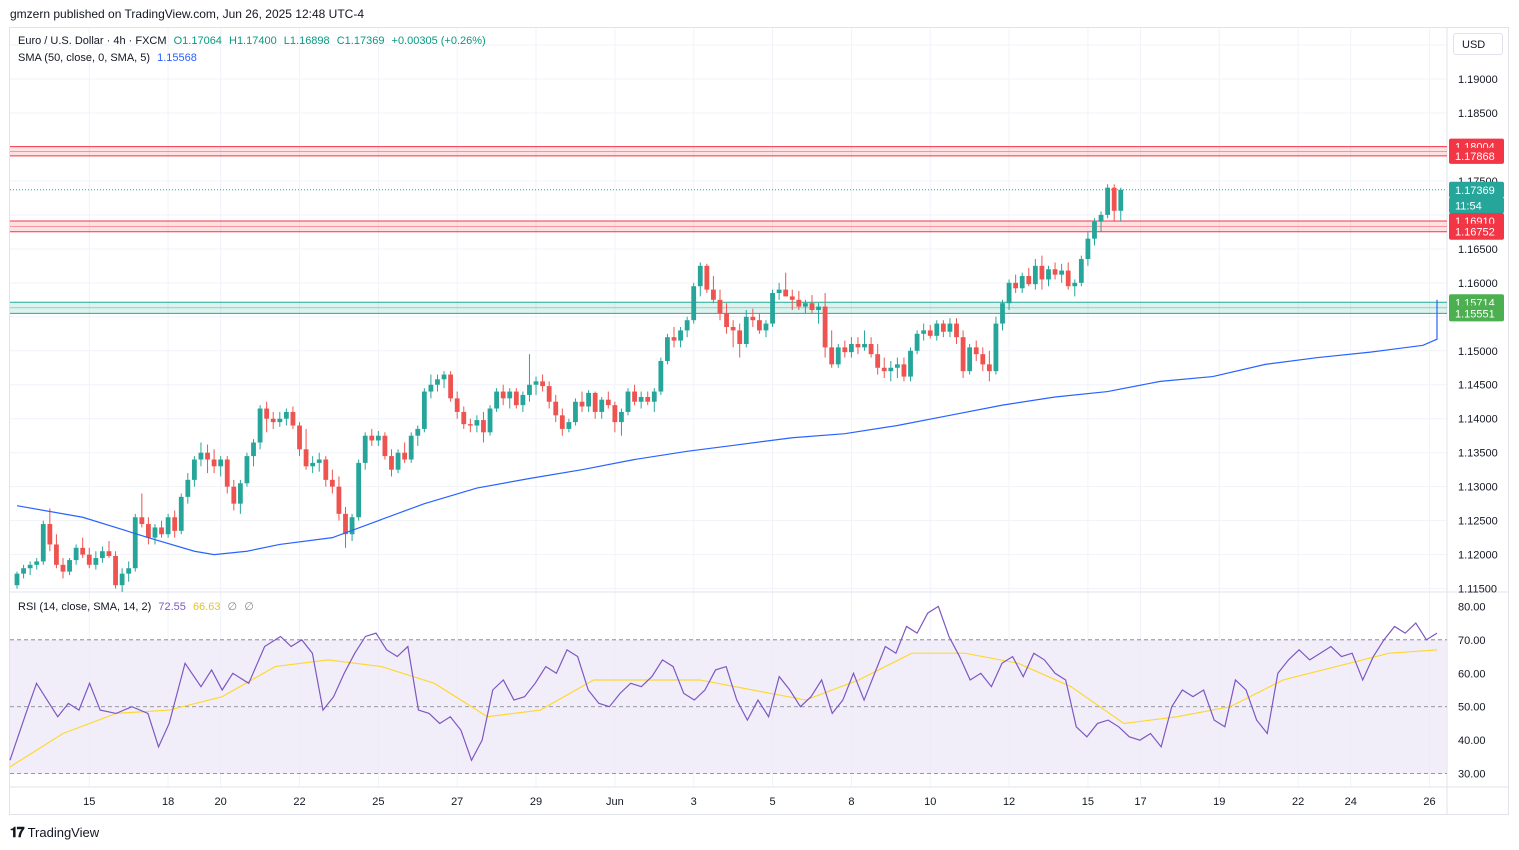 Image resolution: width=1519 pixels, height=850 pixels. What do you see at coordinates (360, 41) in the screenshot?
I see `ohlc-close: C1.17369` at bounding box center [360, 41].